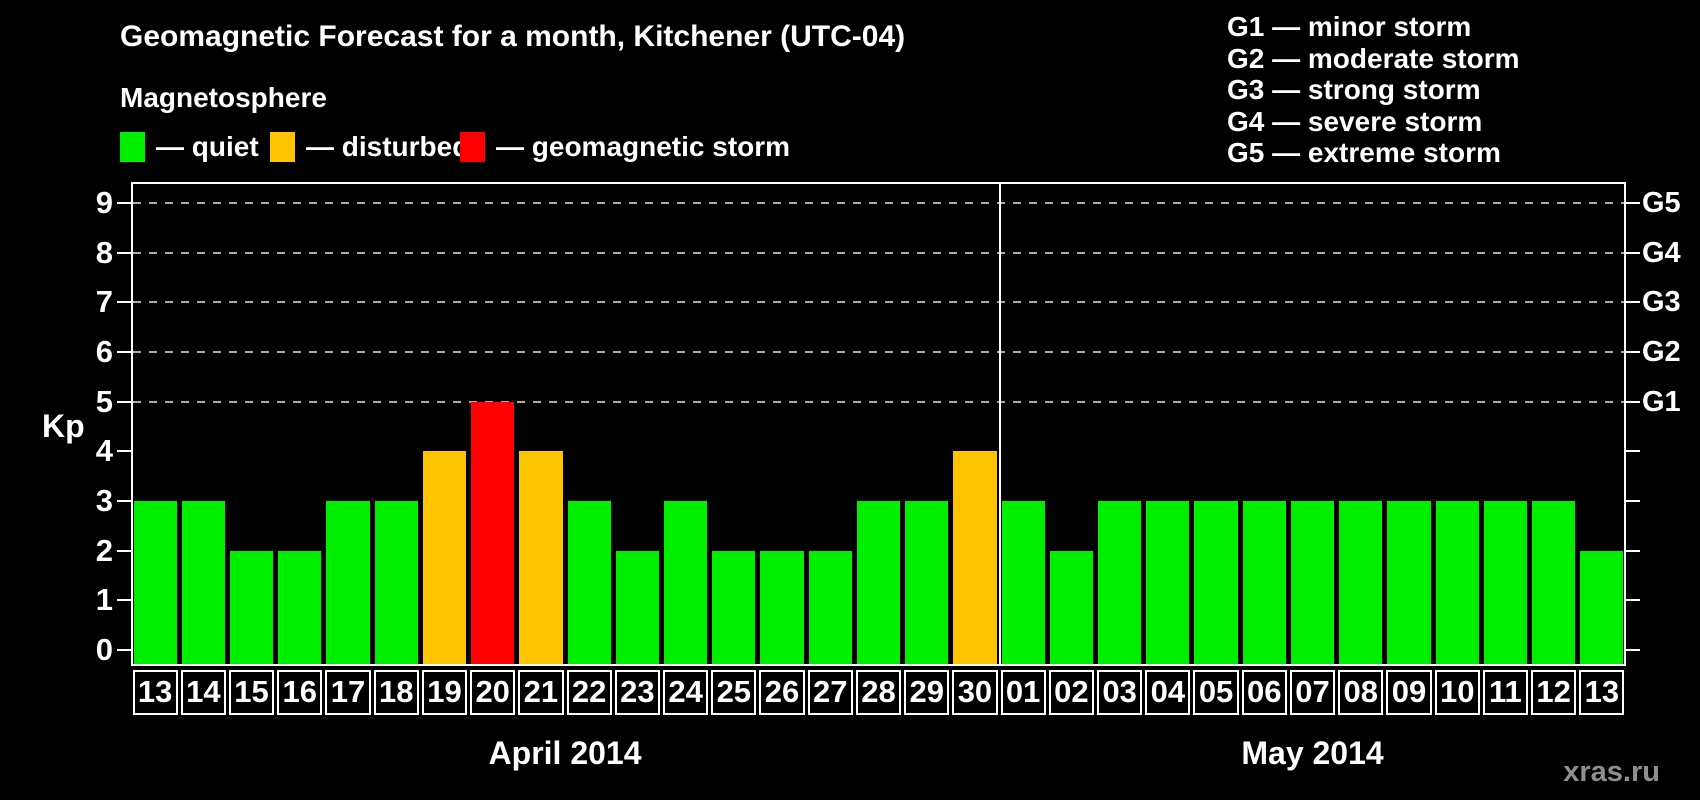 The image size is (1700, 800). What do you see at coordinates (1216, 692) in the screenshot?
I see `date-label-may-05: 05` at bounding box center [1216, 692].